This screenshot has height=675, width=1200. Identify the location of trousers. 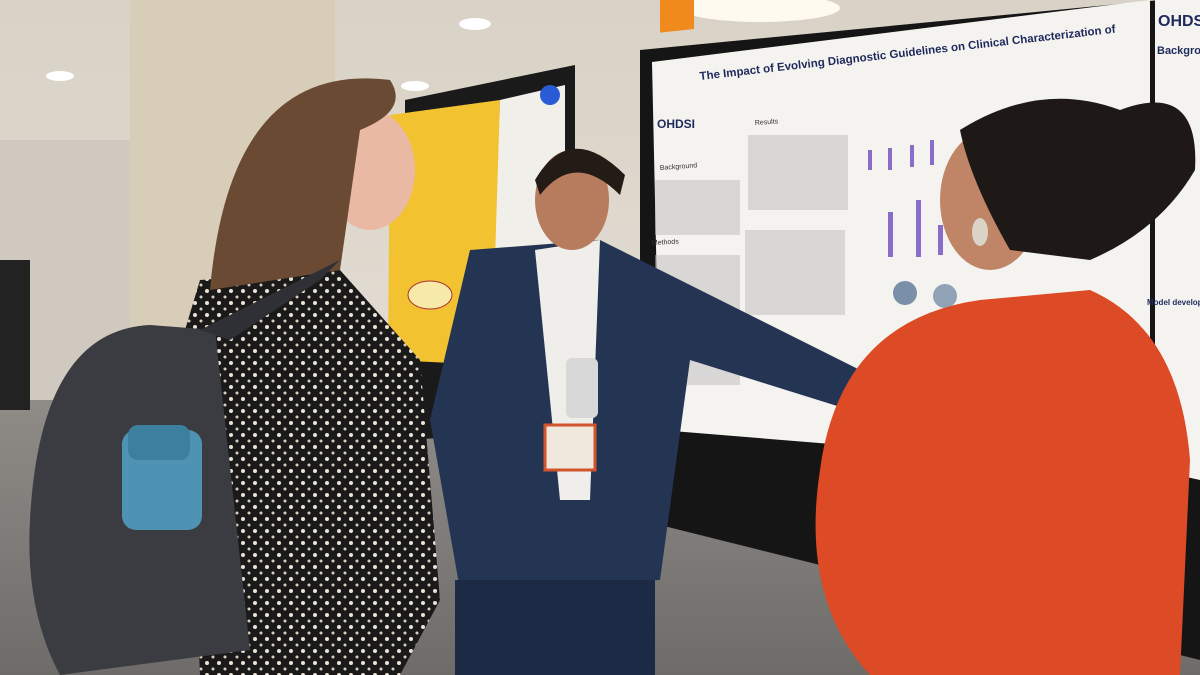
(555, 627).